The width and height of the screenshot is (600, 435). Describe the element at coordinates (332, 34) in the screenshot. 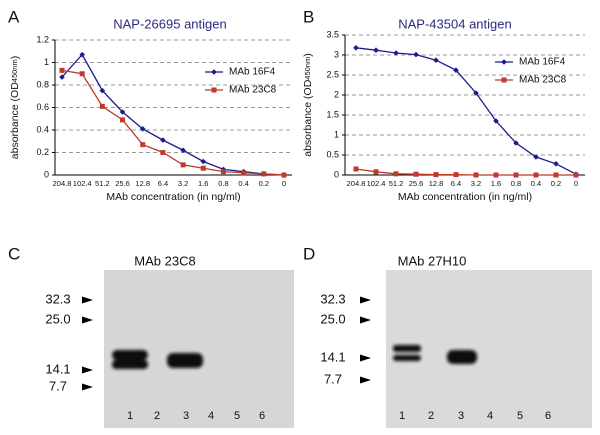

I see `y-tick-label: 3.5` at that location.